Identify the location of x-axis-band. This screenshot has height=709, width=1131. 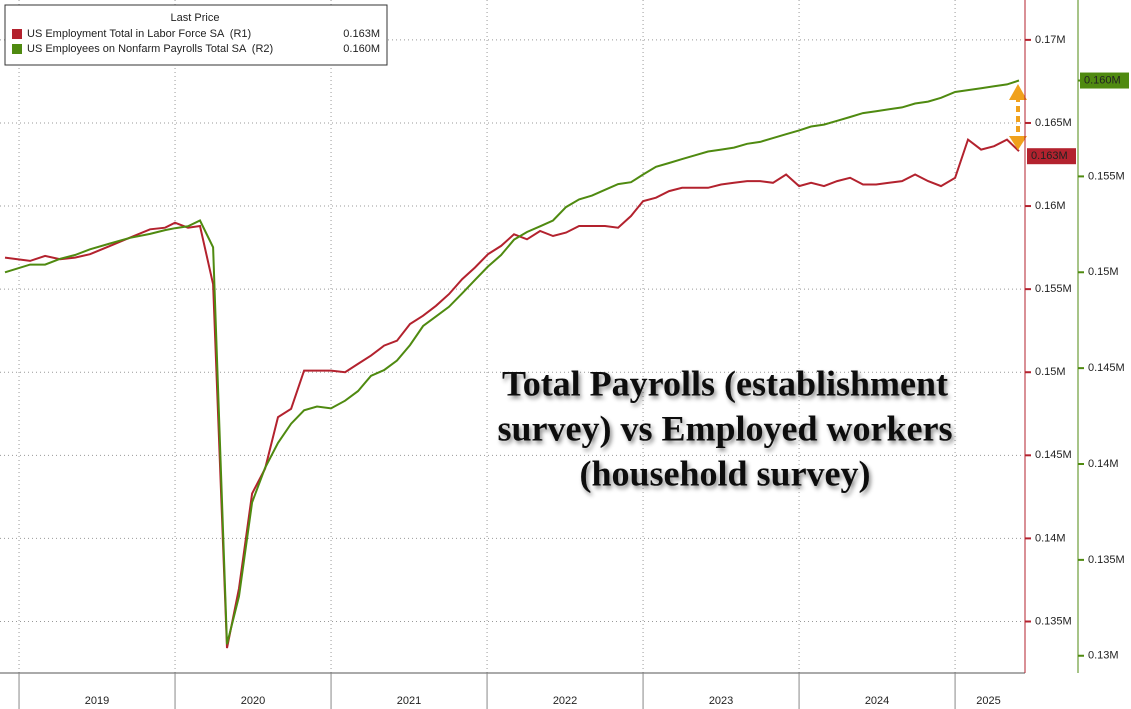
(511, 691).